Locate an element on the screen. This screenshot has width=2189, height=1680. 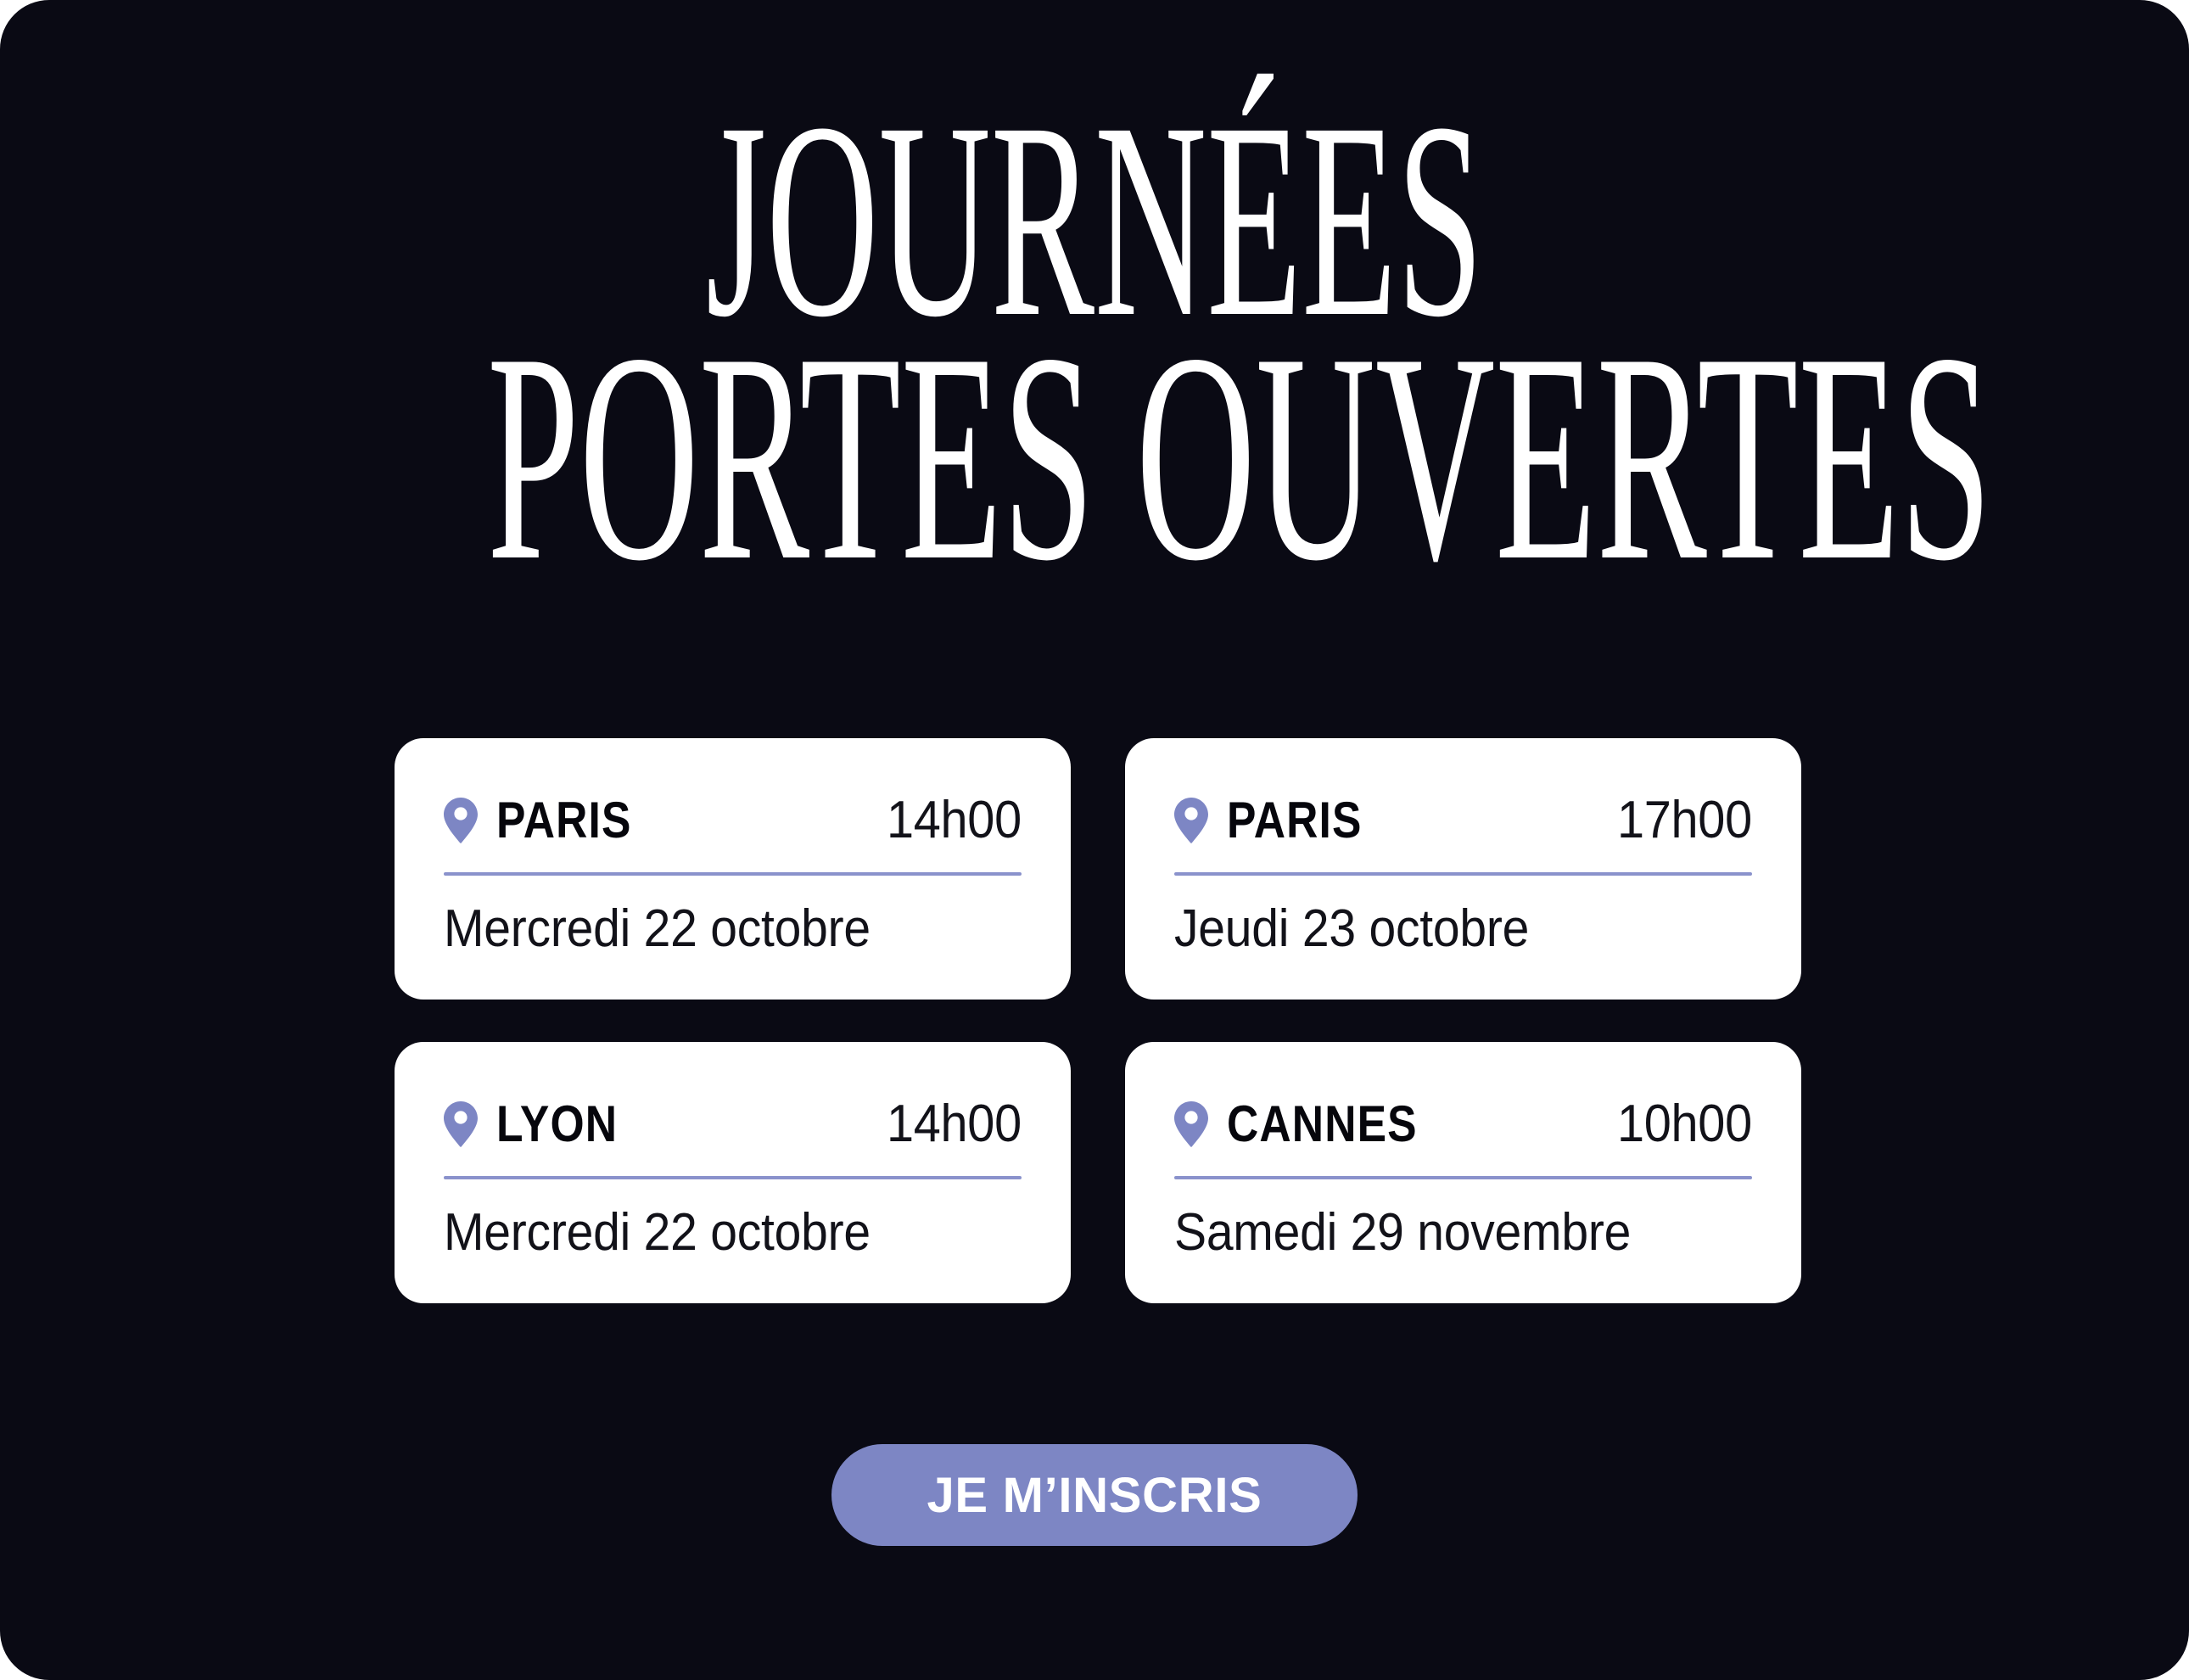
session-card: LYON 14h00 Mercredi 22 octobre is located at coordinates (733, 1172).